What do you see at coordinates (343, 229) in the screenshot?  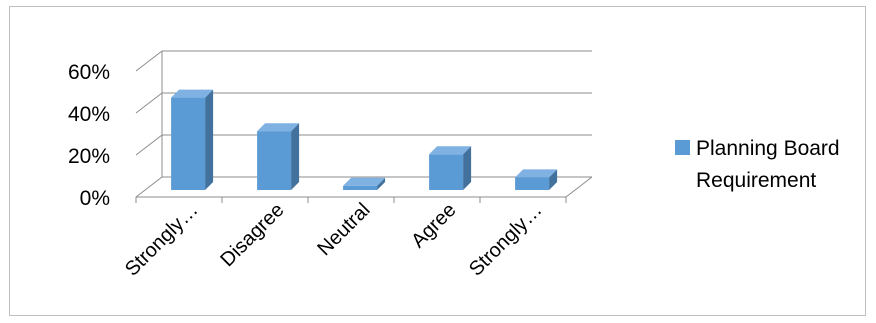 I see `x-category-label: Neutral` at bounding box center [343, 229].